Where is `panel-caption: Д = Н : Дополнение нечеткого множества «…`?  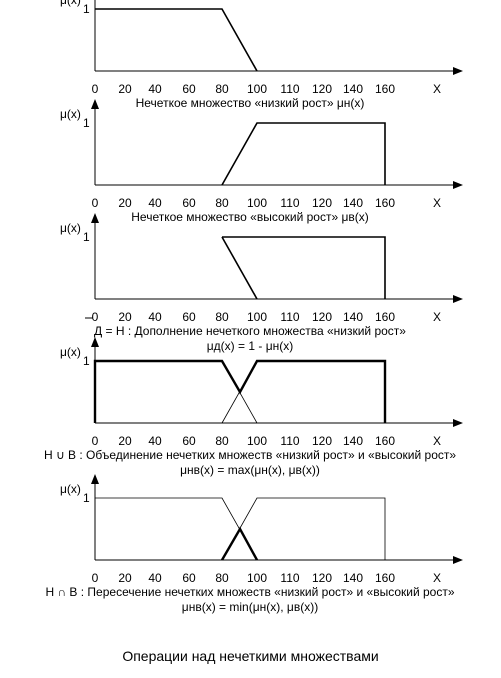
panel-caption: Д = Н : Дополнение нечеткого множества «… is located at coordinates (250, 331).